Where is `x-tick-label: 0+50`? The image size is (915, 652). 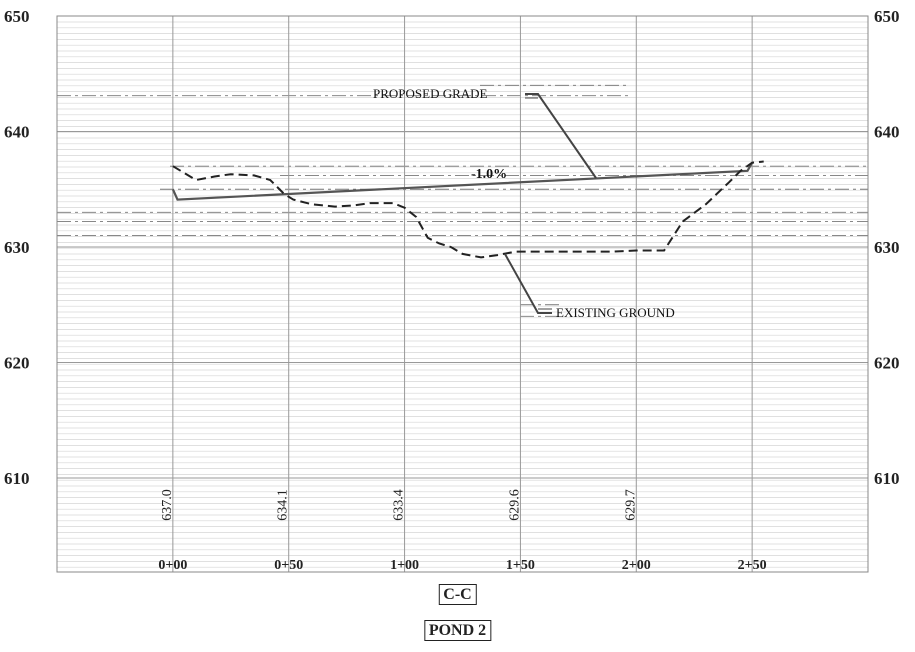
x-tick-label: 0+50 is located at coordinates (288, 565).